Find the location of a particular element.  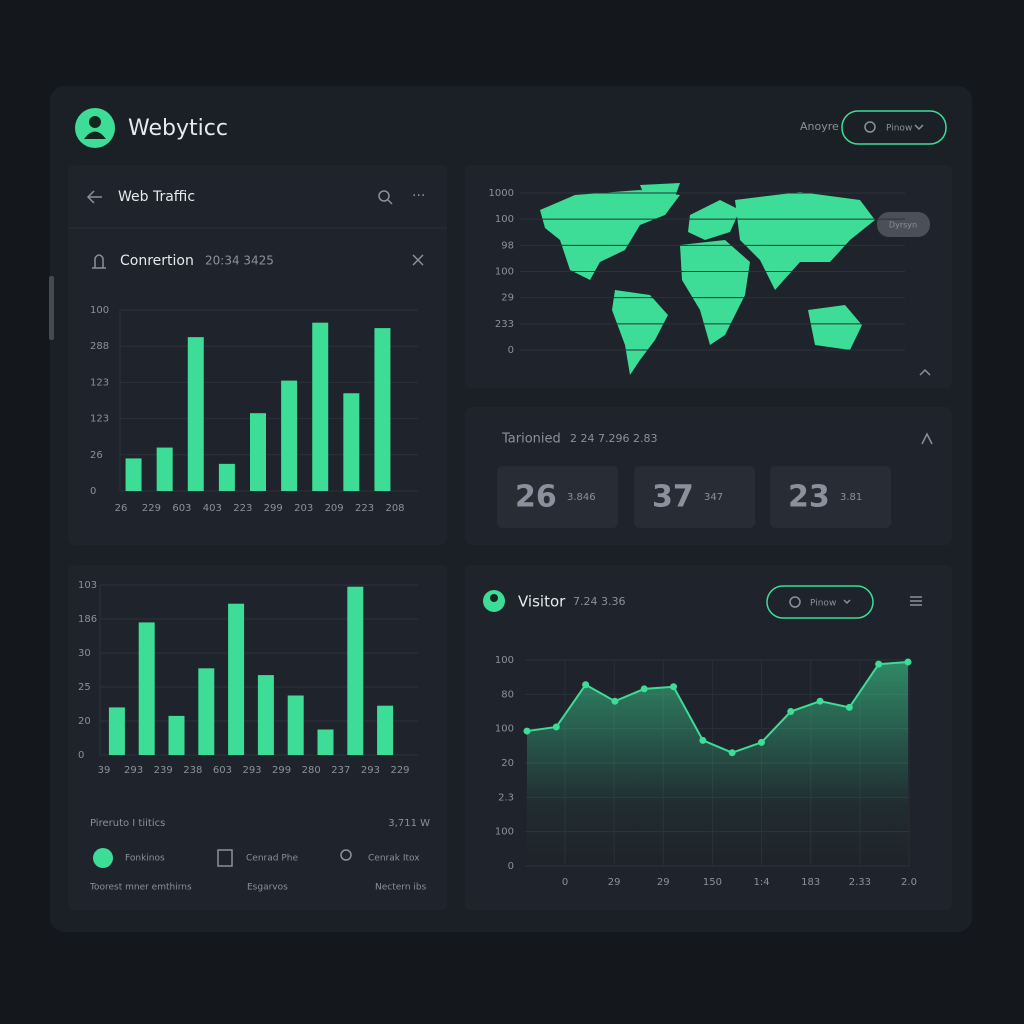

x-tick-label: 2.33 is located at coordinates (860, 882).